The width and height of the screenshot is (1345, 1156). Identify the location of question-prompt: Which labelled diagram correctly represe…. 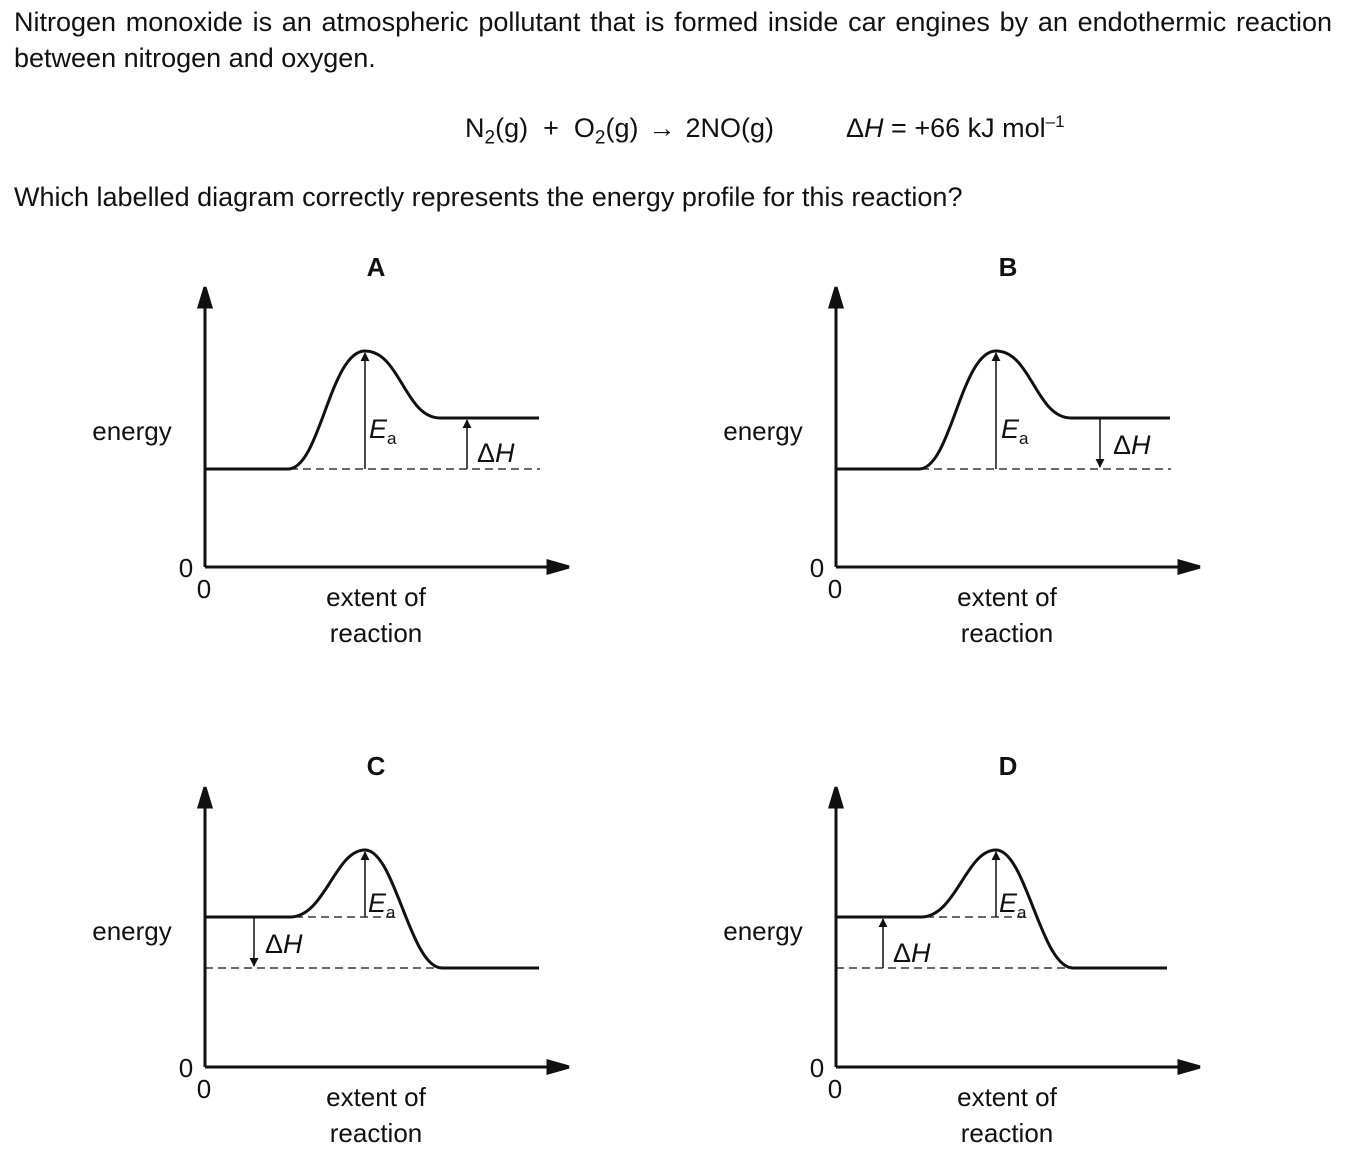
(488, 197).